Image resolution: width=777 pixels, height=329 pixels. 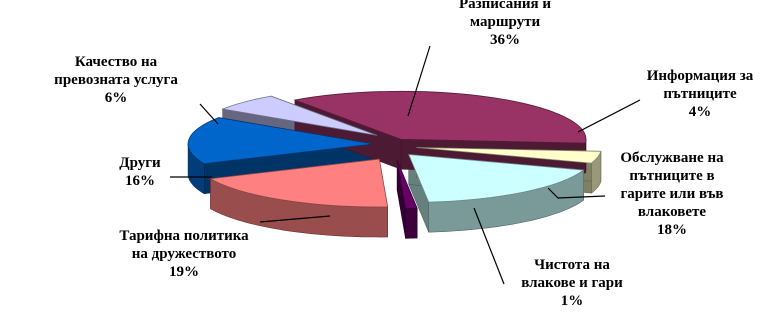 I want to click on slice-category-label-4: Чистота на, so click(x=572, y=265).